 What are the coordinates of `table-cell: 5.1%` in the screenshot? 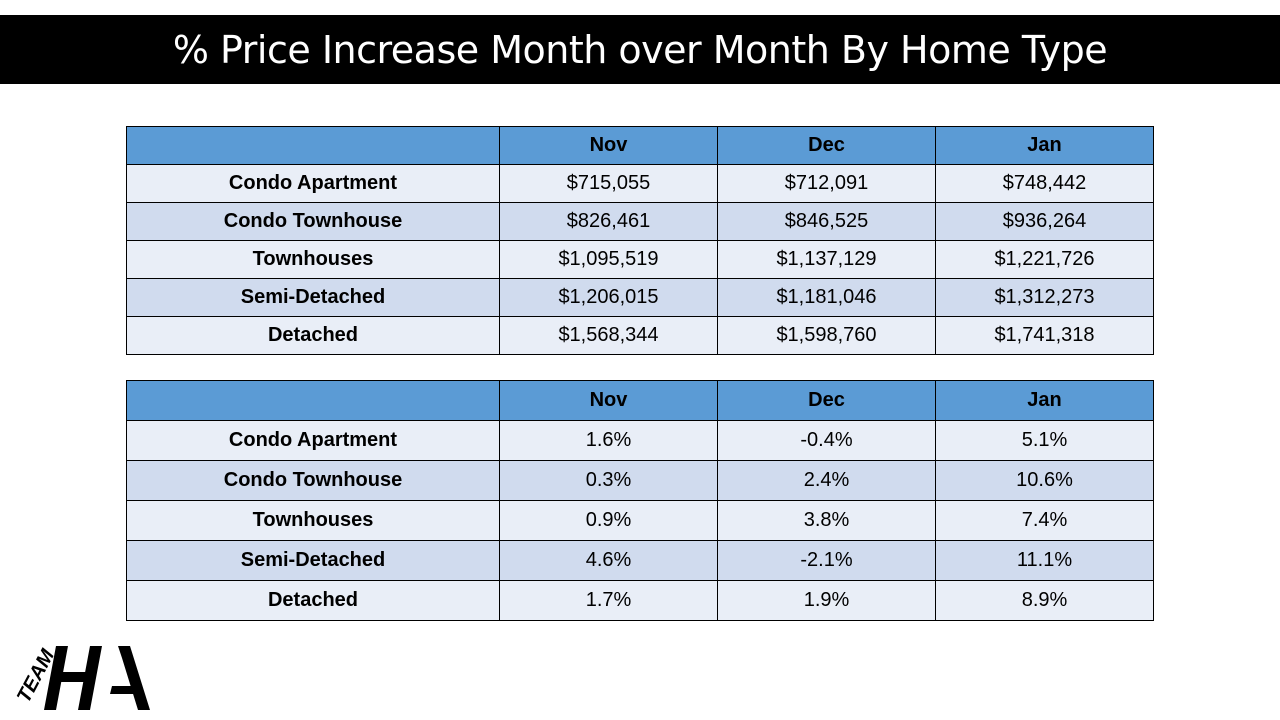 It's located at (1044, 440).